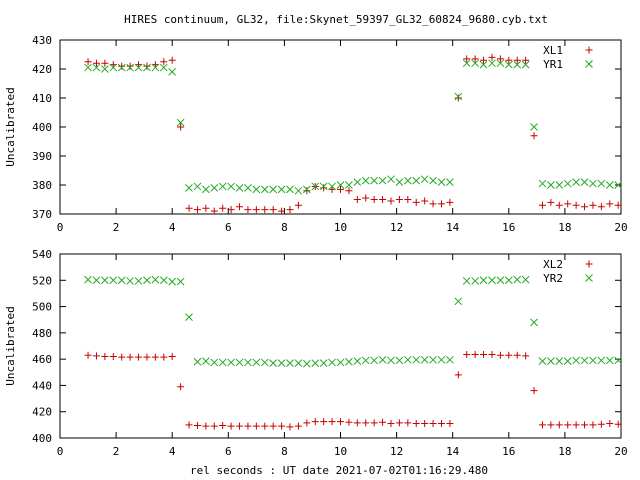 This screenshot has height=480, width=640. I want to click on legend-marker-xl2, so click(589, 264).